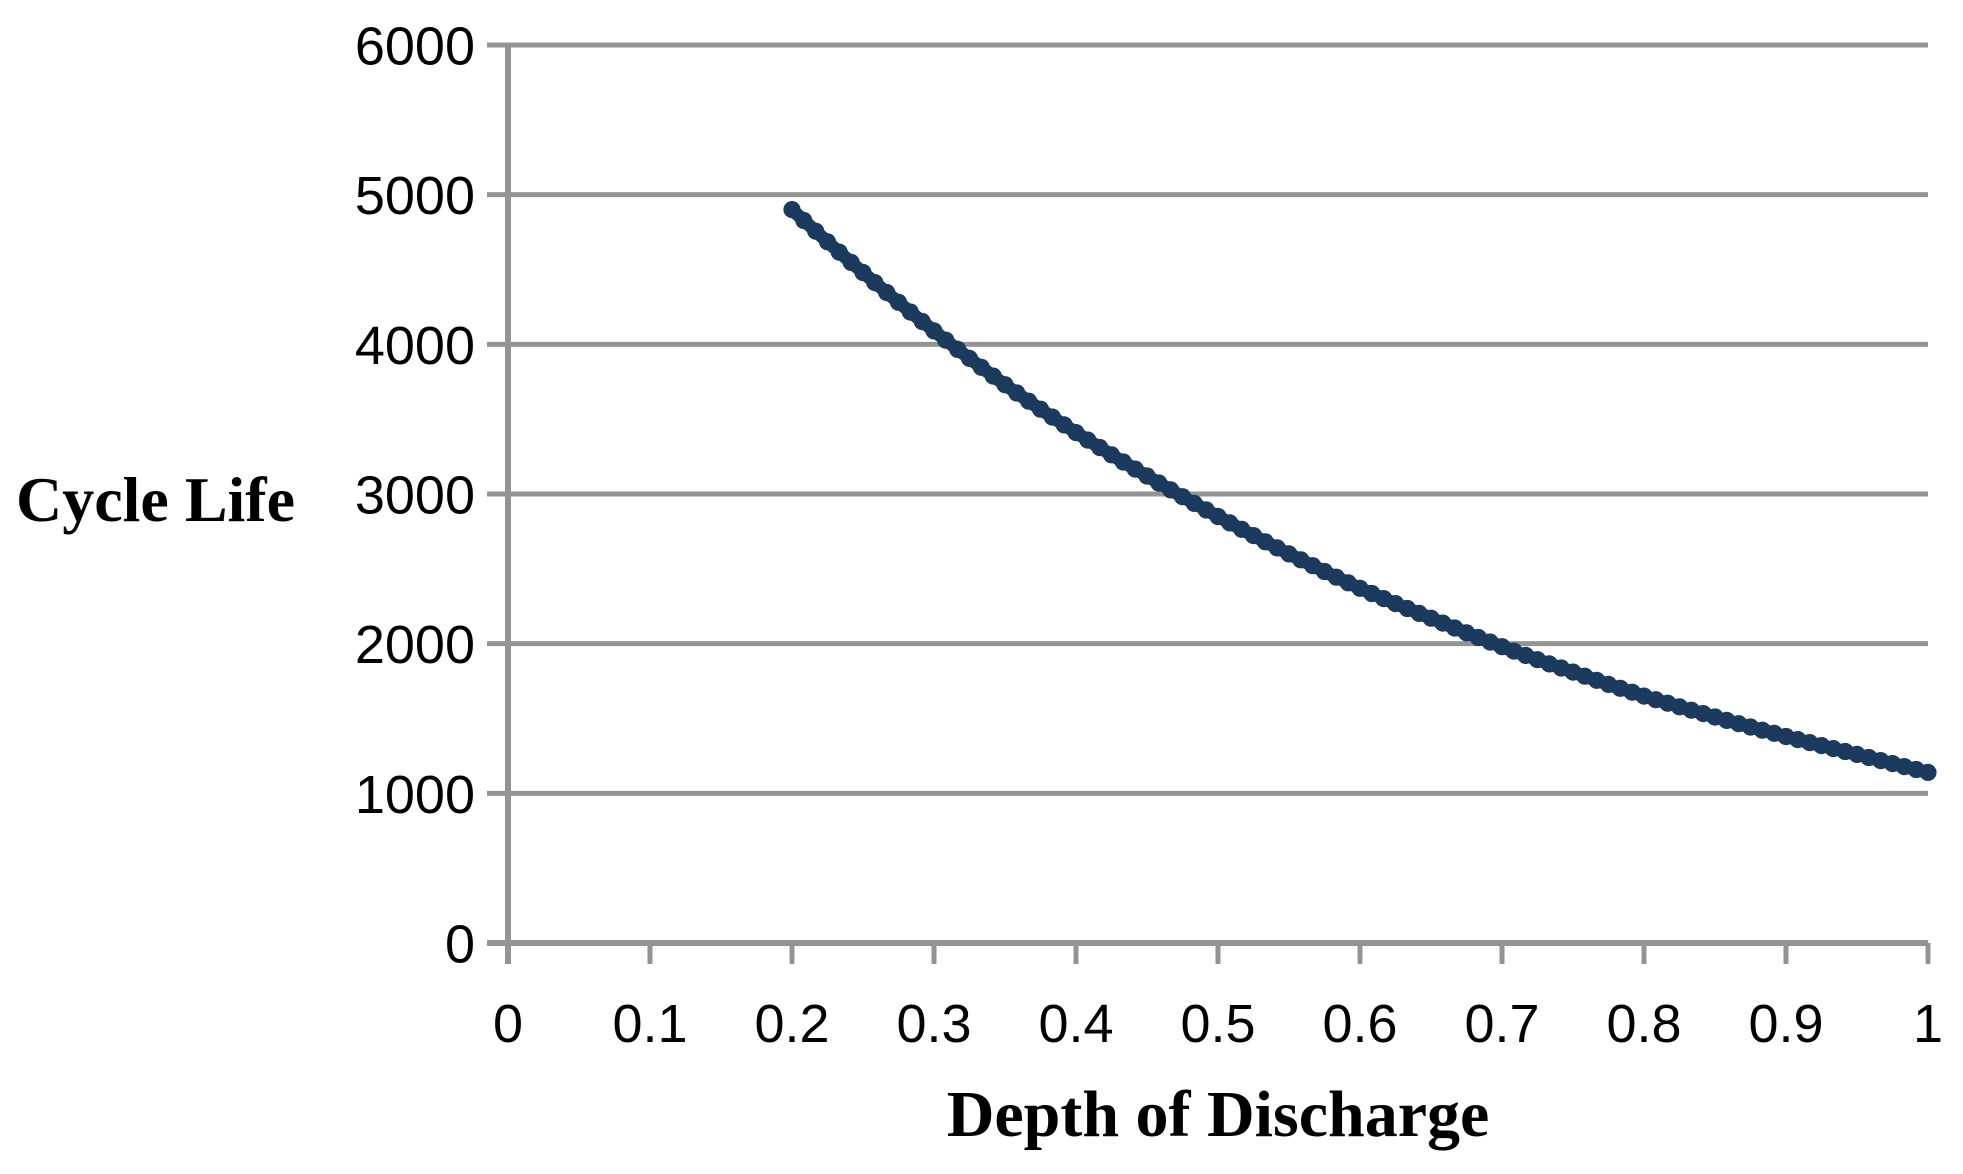 This screenshot has width=1963, height=1174. Describe the element at coordinates (1075, 1024) in the screenshot. I see `x-tick-label: 0.4` at that location.